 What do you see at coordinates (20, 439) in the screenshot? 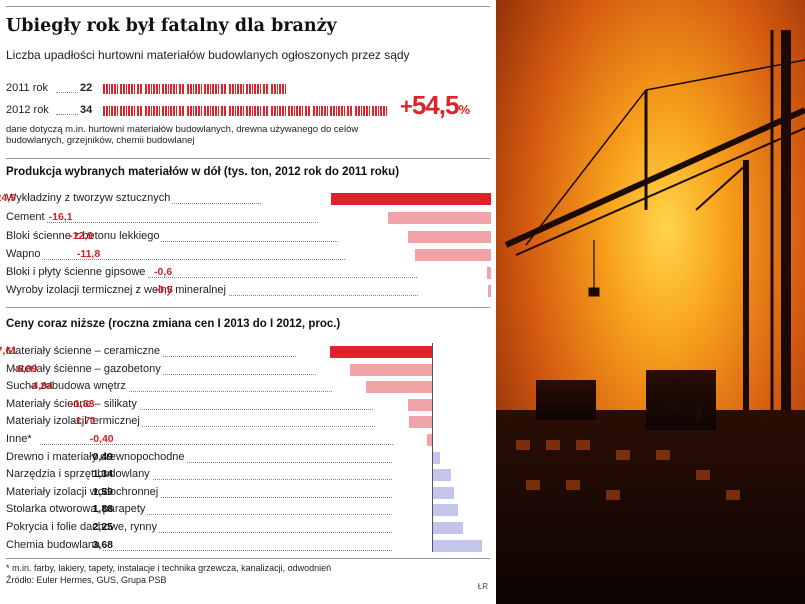
I see `price-label: Inne*` at bounding box center [20, 439].